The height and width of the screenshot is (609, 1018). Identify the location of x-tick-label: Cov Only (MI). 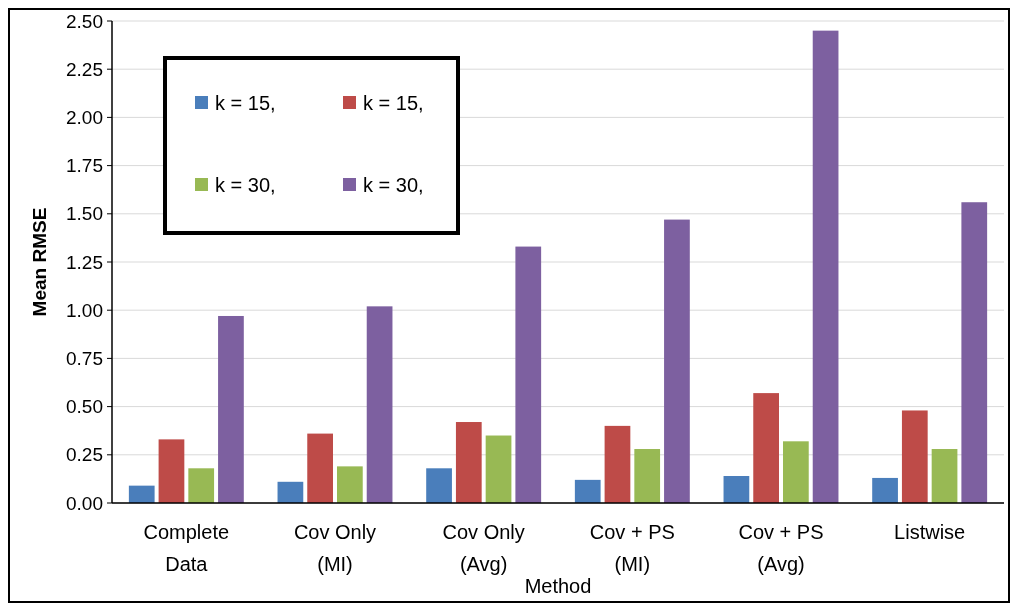
(335, 548).